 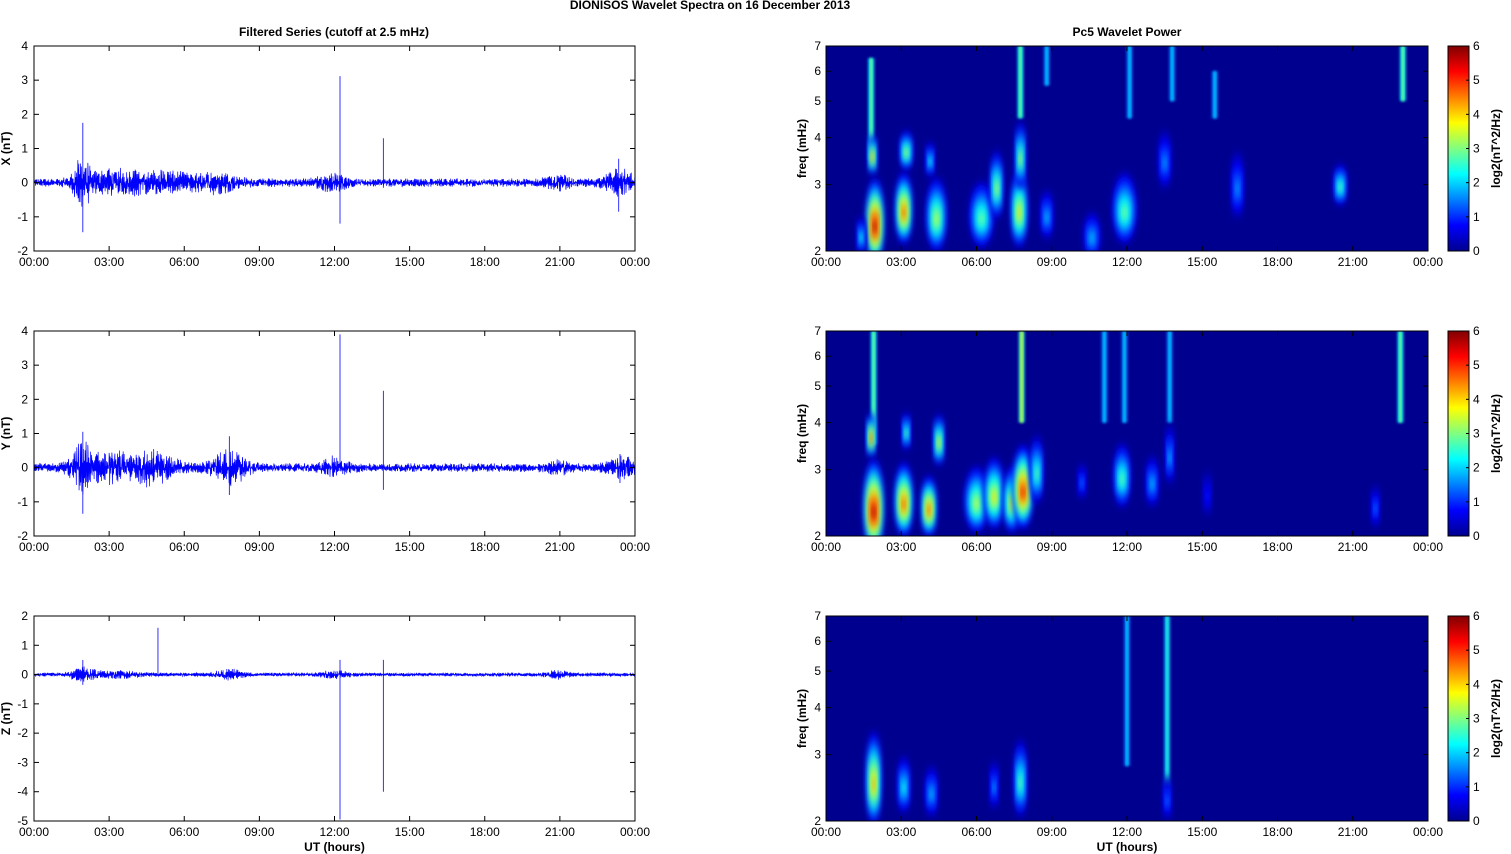 What do you see at coordinates (1428, 547) in the screenshot?
I see `y-wavelet-xtick-label: 00:00` at bounding box center [1428, 547].